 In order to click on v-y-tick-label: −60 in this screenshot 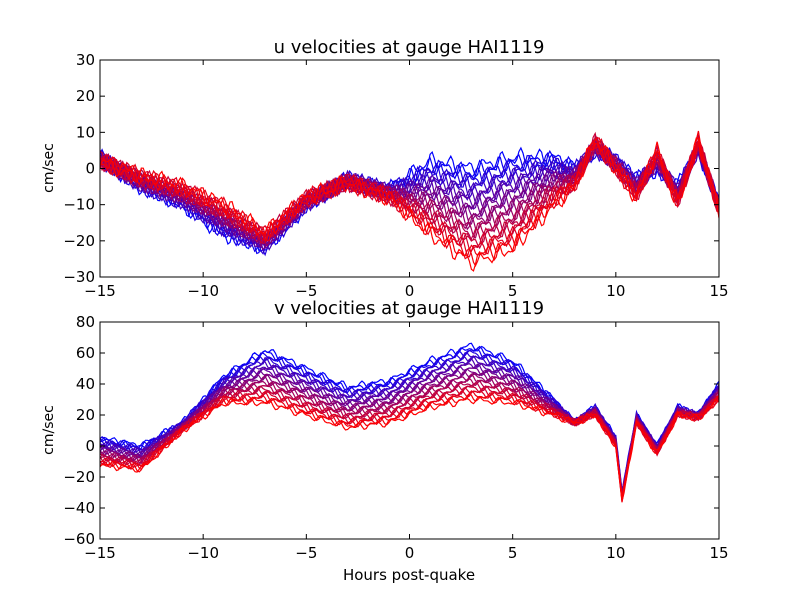, I will do `click(79, 539)`.